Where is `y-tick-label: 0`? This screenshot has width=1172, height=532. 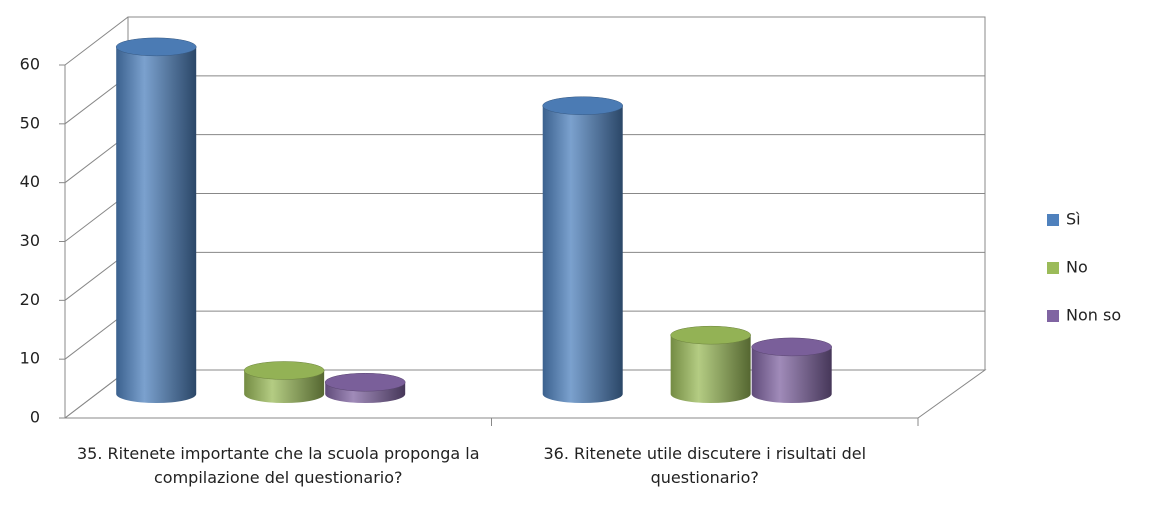 y-tick-label: 0 is located at coordinates (35, 417).